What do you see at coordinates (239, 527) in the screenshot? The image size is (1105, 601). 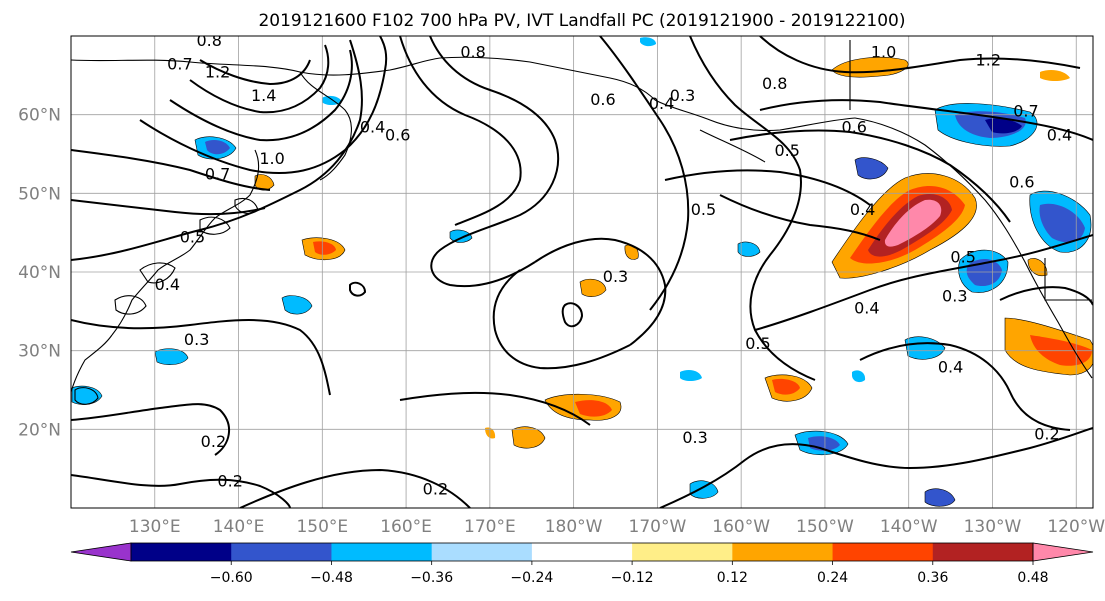 I see `lon-tick-label: 140°E` at bounding box center [239, 527].